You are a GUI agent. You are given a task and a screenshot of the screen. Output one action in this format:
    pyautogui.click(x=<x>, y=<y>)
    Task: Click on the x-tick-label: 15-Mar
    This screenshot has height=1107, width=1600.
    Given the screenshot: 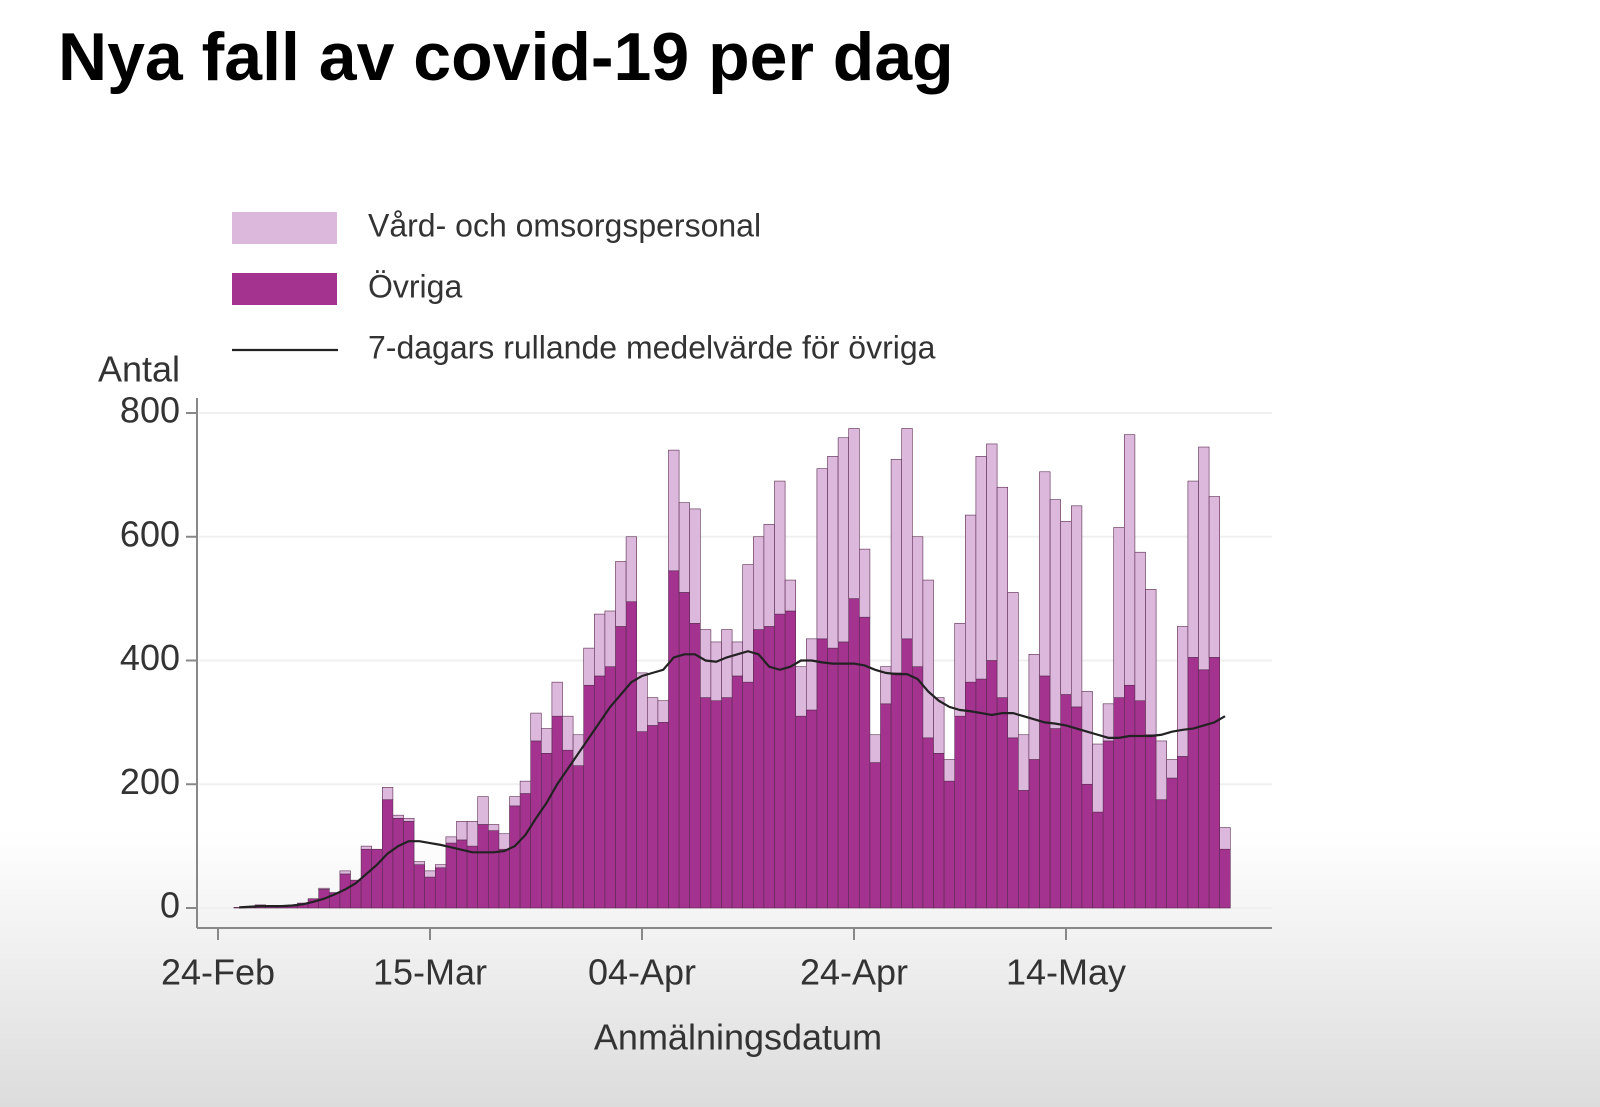 What is the action you would take?
    pyautogui.click(x=430, y=972)
    